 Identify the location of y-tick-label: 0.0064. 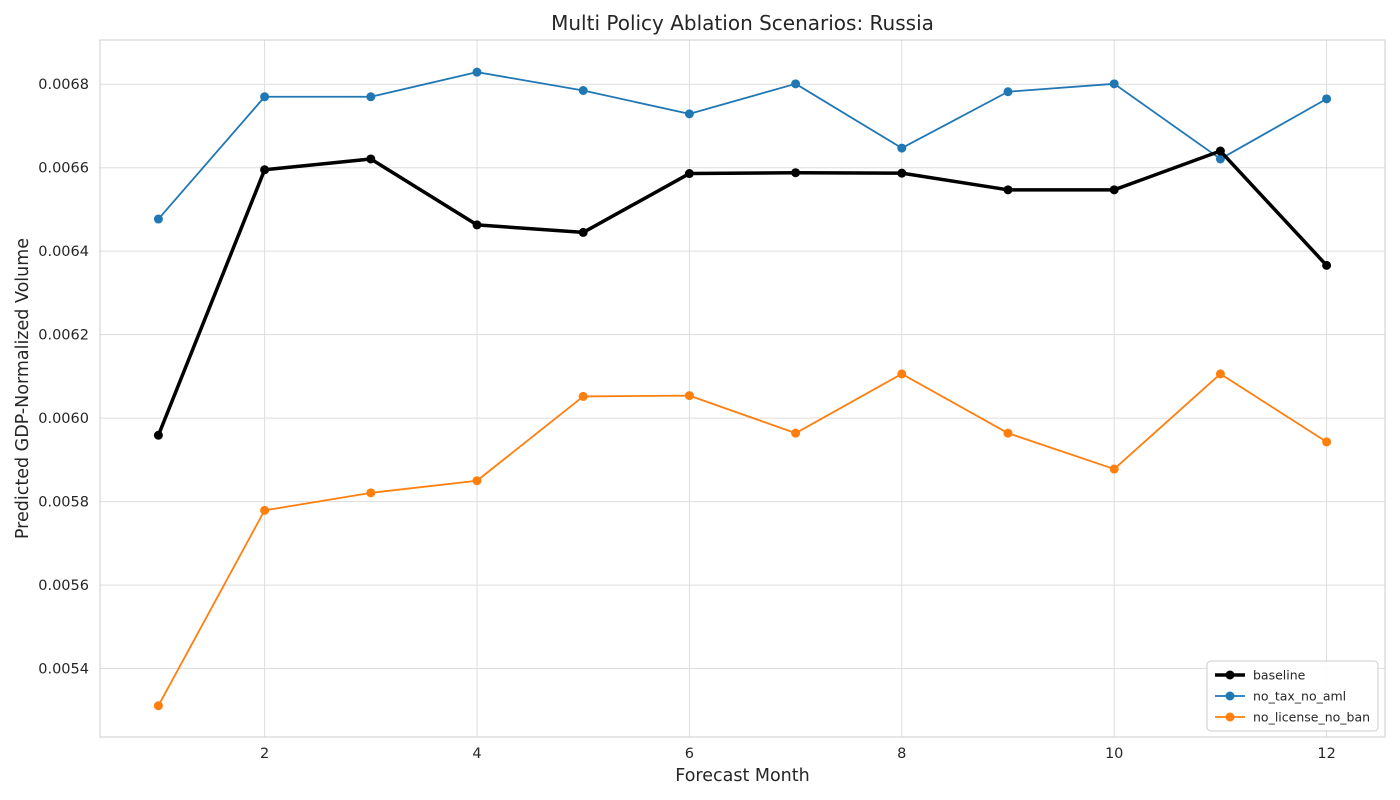
(63, 252).